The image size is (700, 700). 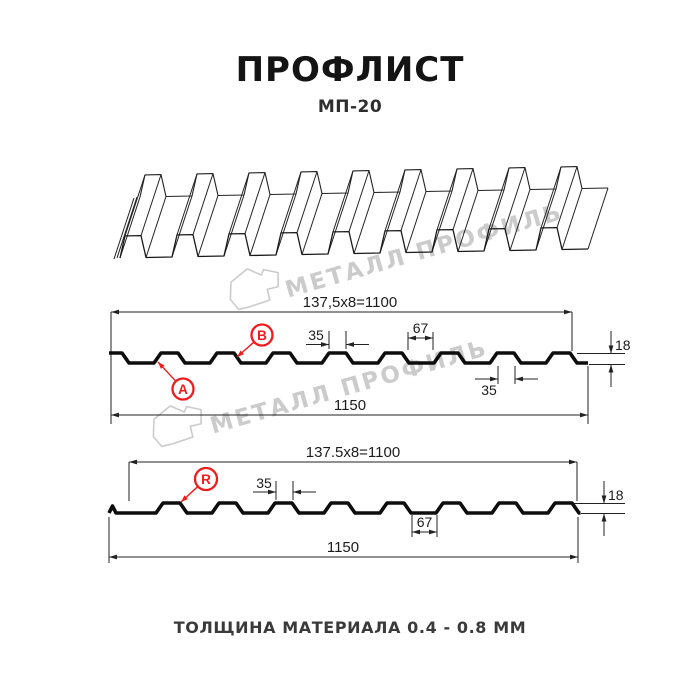 What do you see at coordinates (350, 107) in the screenshot?
I see `profile-model-subtitle: МП-20` at bounding box center [350, 107].